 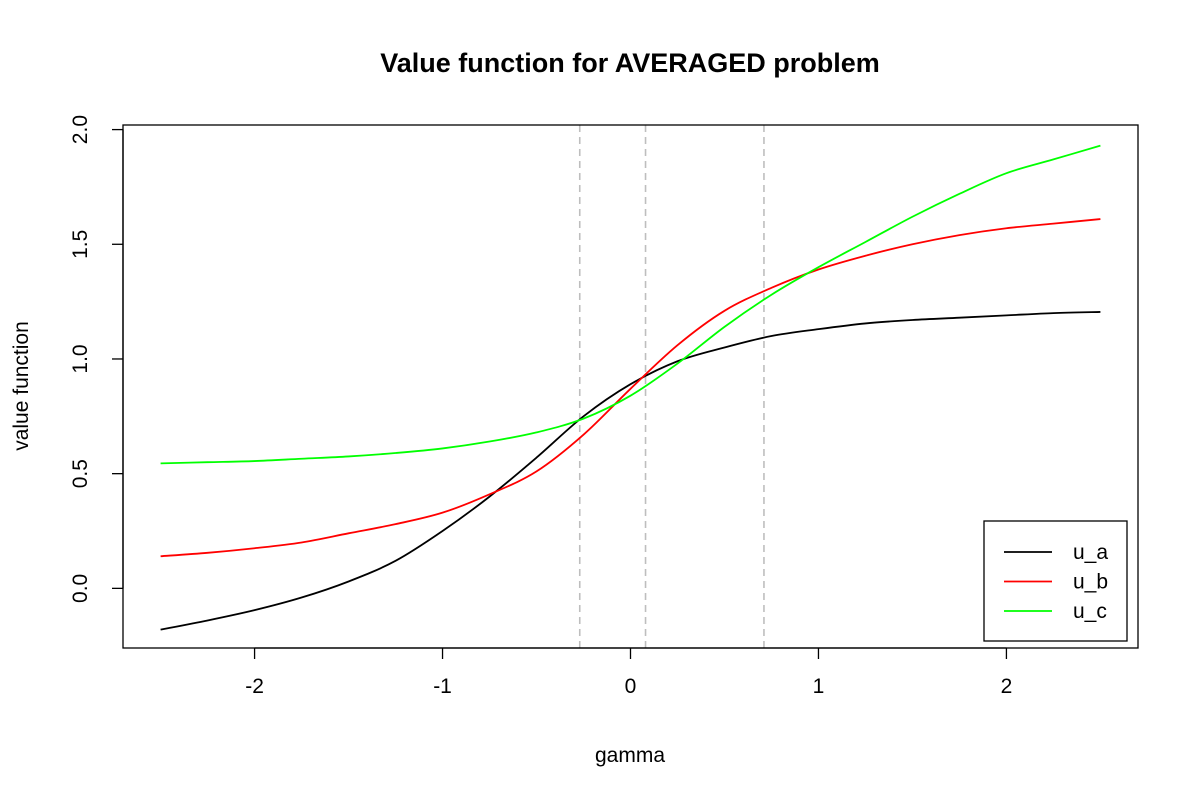 What do you see at coordinates (80, 473) in the screenshot?
I see `y-tick-label: 0.5` at bounding box center [80, 473].